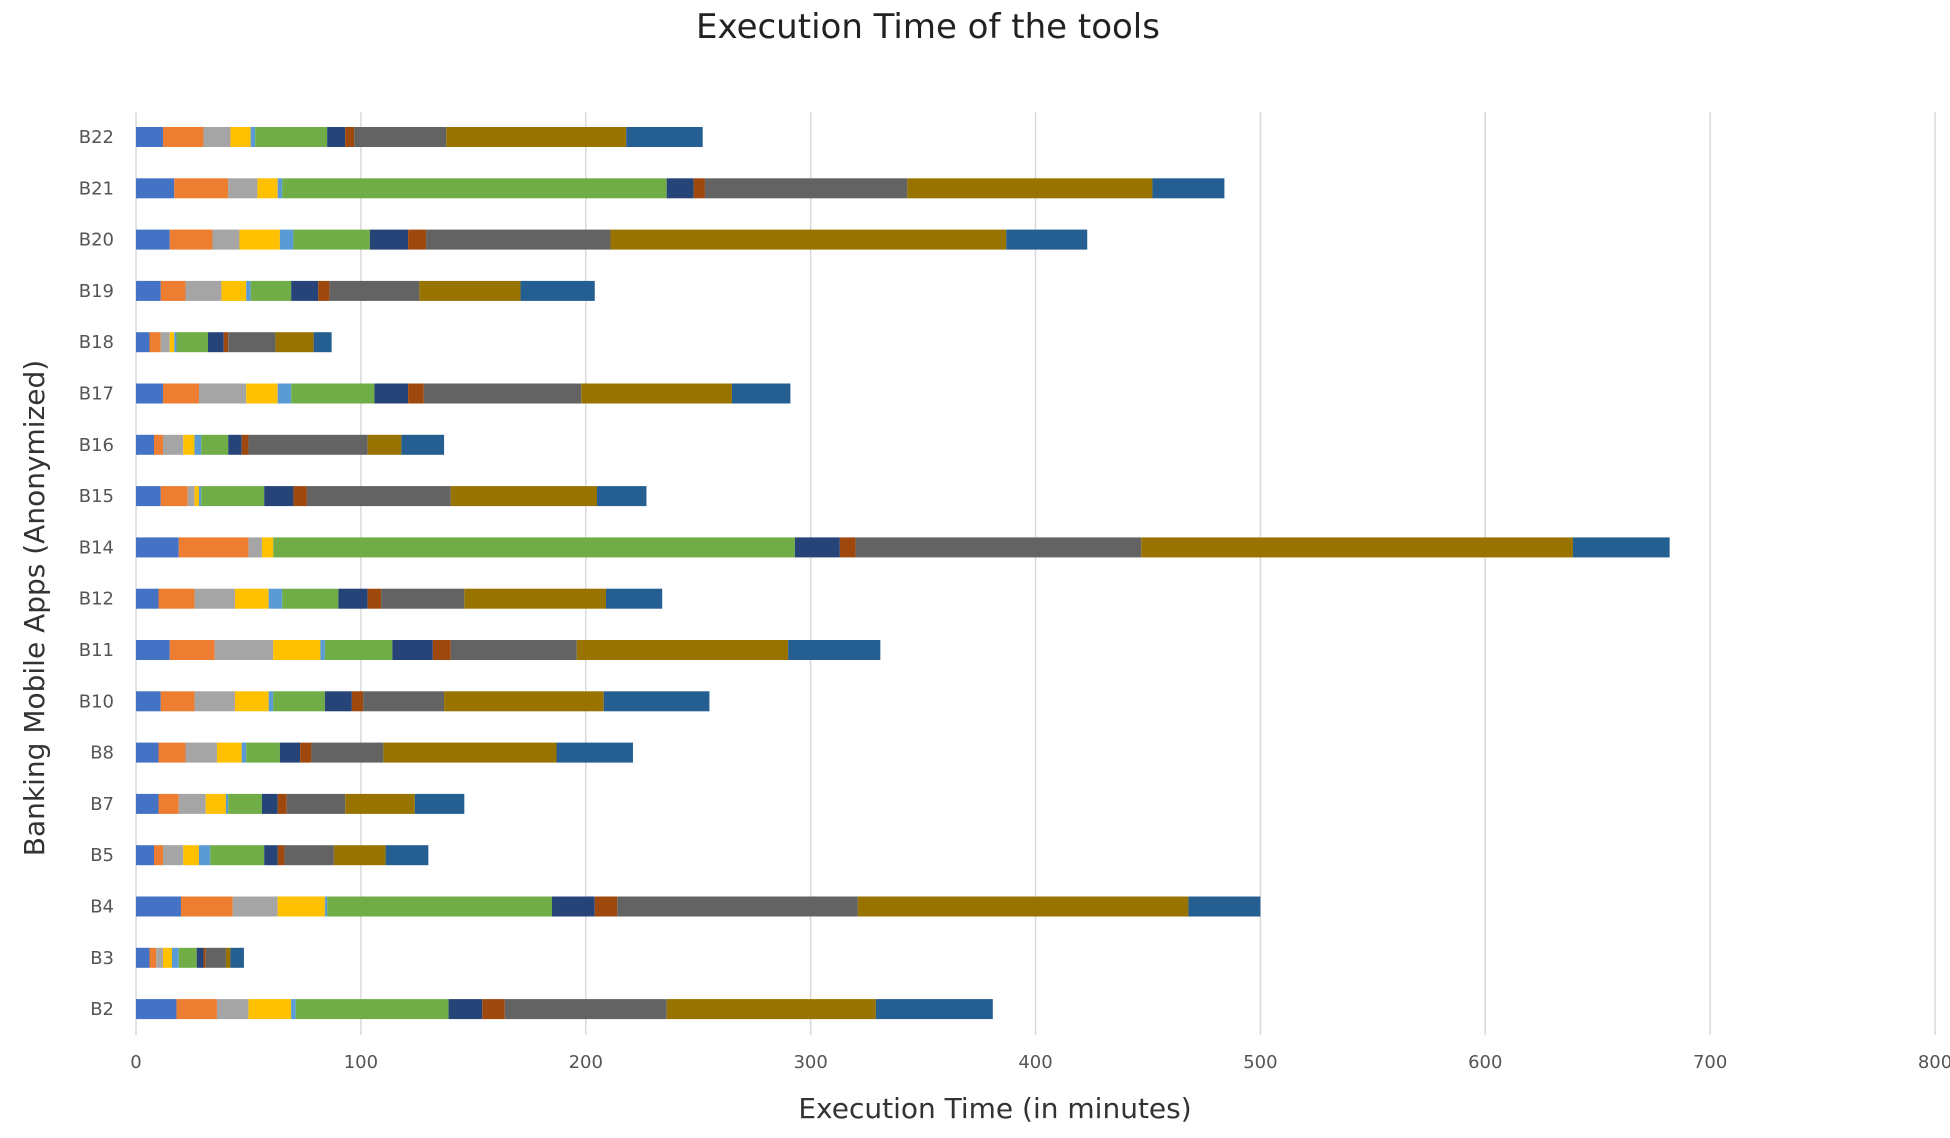 The height and width of the screenshot is (1138, 1950). I want to click on bar-segment-b18-s4, so click(172, 342).